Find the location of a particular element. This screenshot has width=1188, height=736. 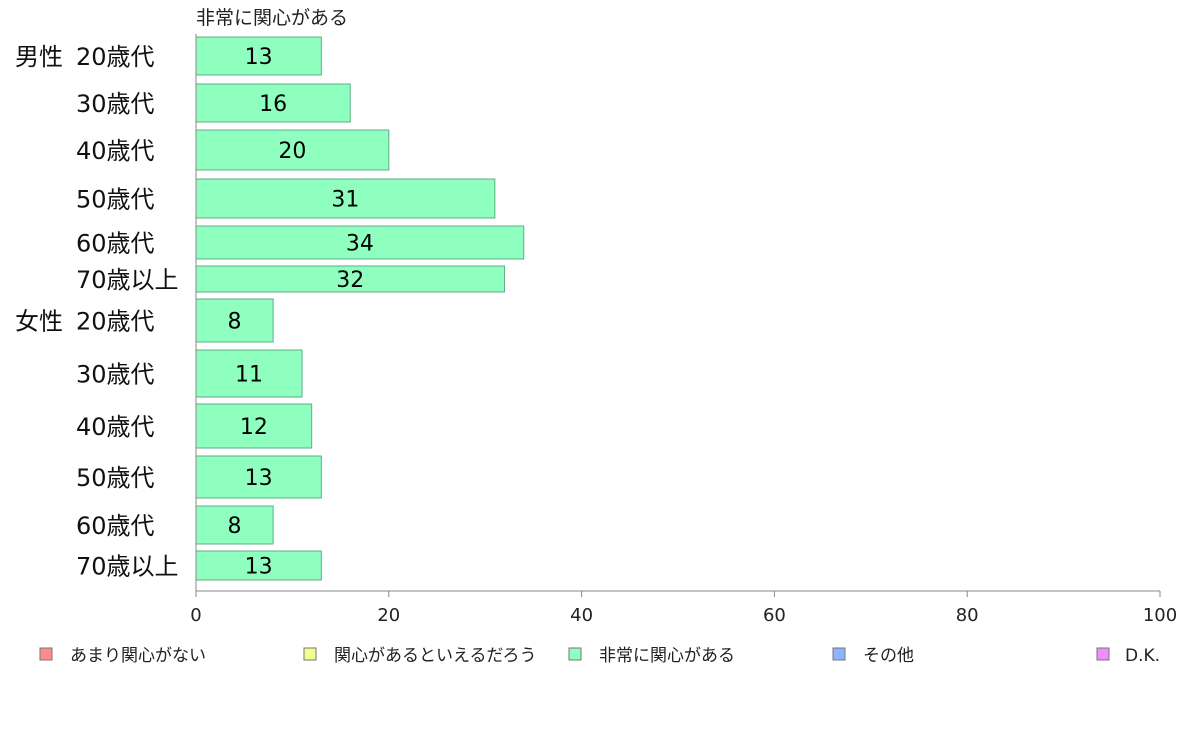

bar-value-label: 34 is located at coordinates (360, 244).